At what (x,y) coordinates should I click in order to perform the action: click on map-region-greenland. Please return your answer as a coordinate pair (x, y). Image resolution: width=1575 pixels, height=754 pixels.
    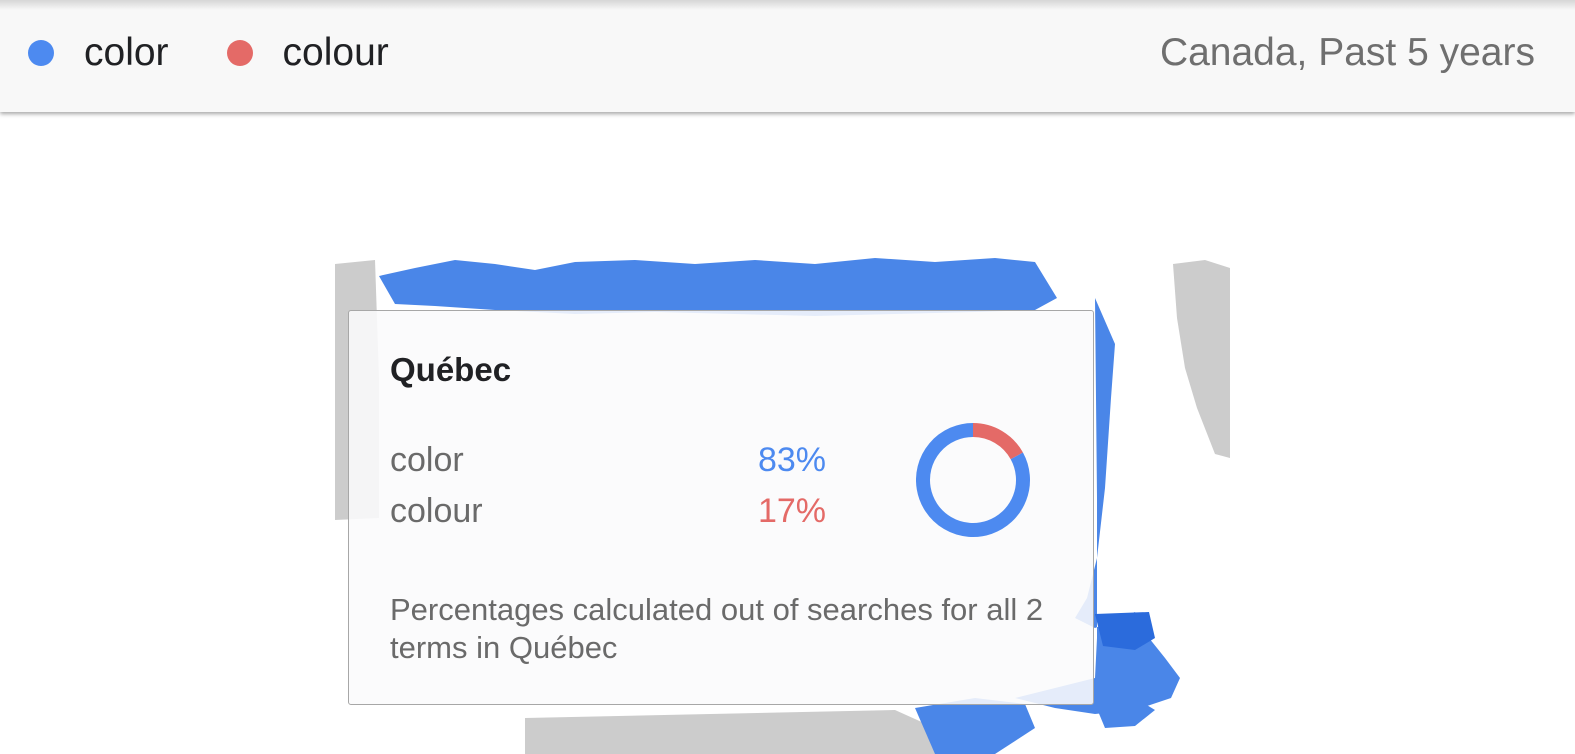
    Looking at the image, I should click on (1201, 359).